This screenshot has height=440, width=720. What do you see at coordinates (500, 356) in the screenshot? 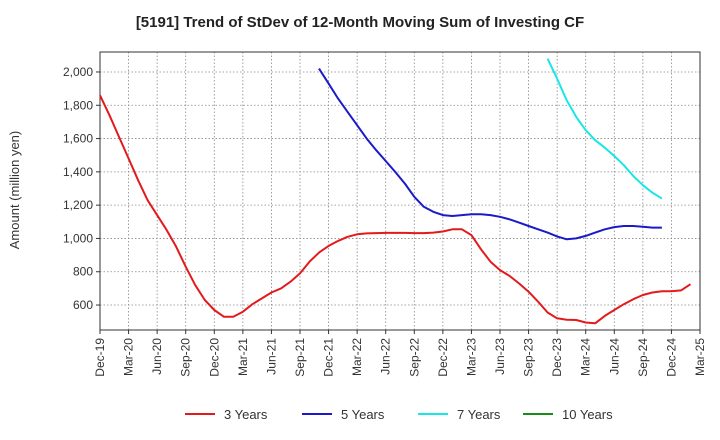
I see `x-tick-label: Jun-23` at bounding box center [500, 356].